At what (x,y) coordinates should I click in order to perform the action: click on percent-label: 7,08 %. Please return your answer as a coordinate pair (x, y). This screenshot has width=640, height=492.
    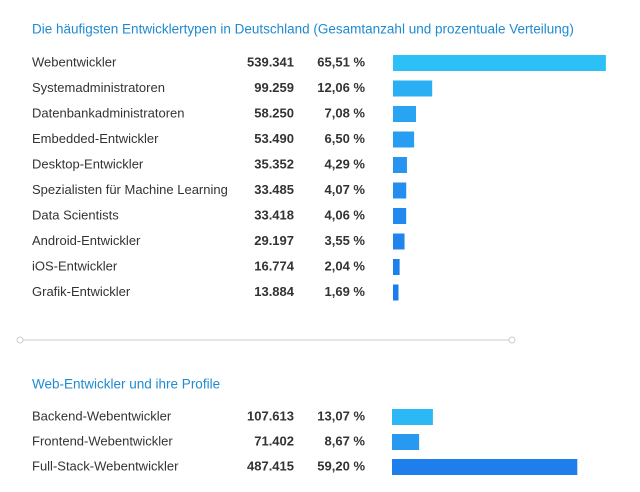
    Looking at the image, I should click on (345, 112).